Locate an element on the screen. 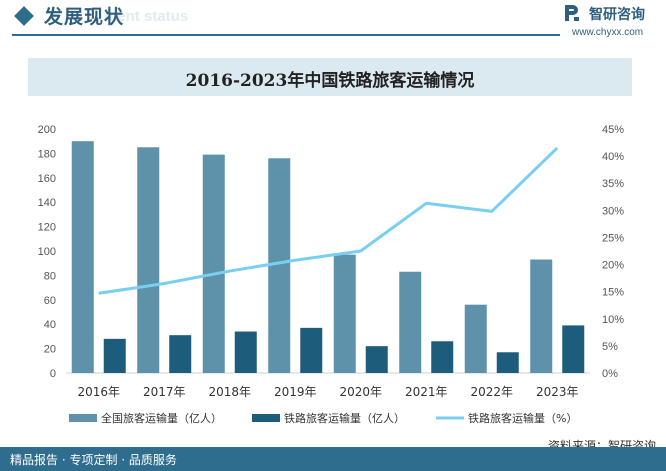 This screenshot has width=666, height=471. y-left-tick-label: 120 is located at coordinates (47, 228).